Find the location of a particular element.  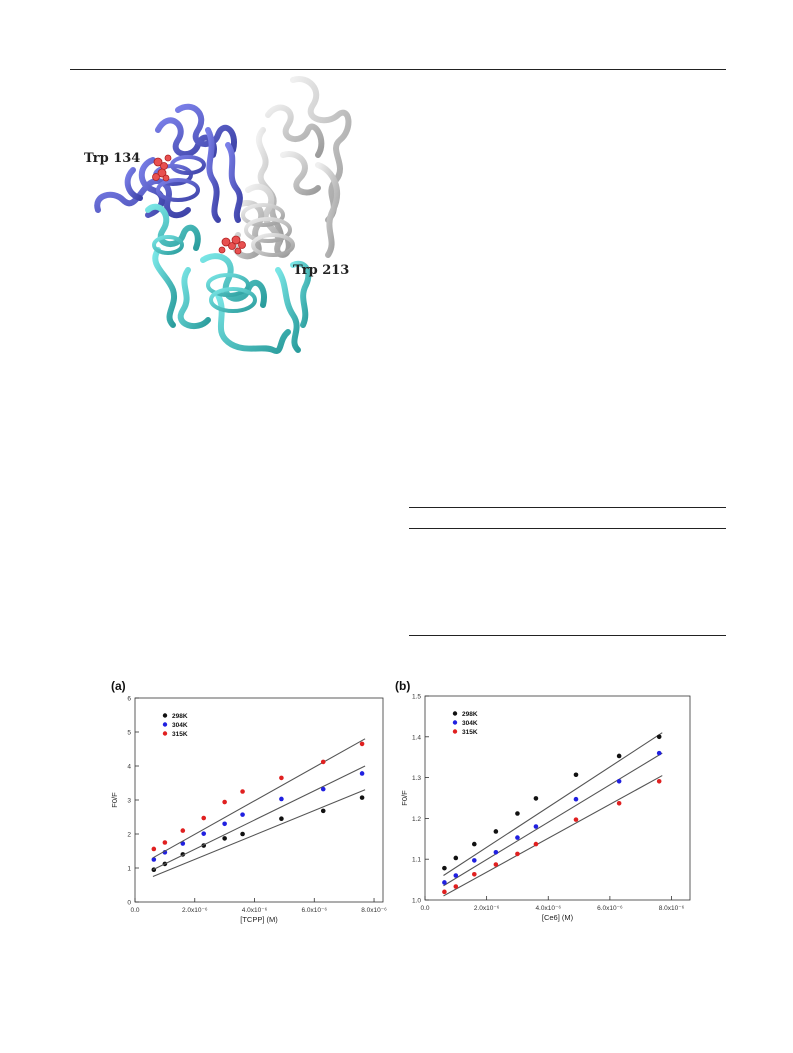

y-tick-label: 6 is located at coordinates (129, 699).